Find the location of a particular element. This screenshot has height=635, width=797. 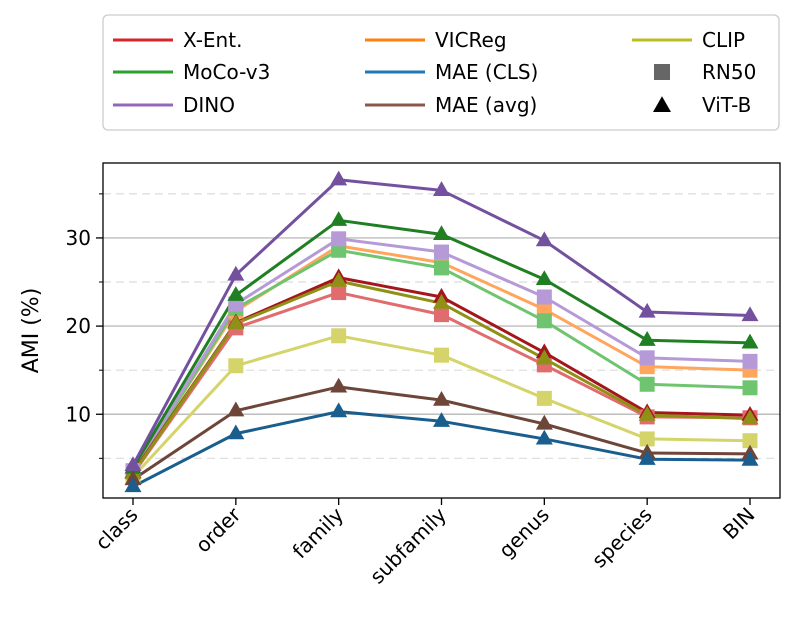

legend-label: MAE (CLS) is located at coordinates (486, 72).